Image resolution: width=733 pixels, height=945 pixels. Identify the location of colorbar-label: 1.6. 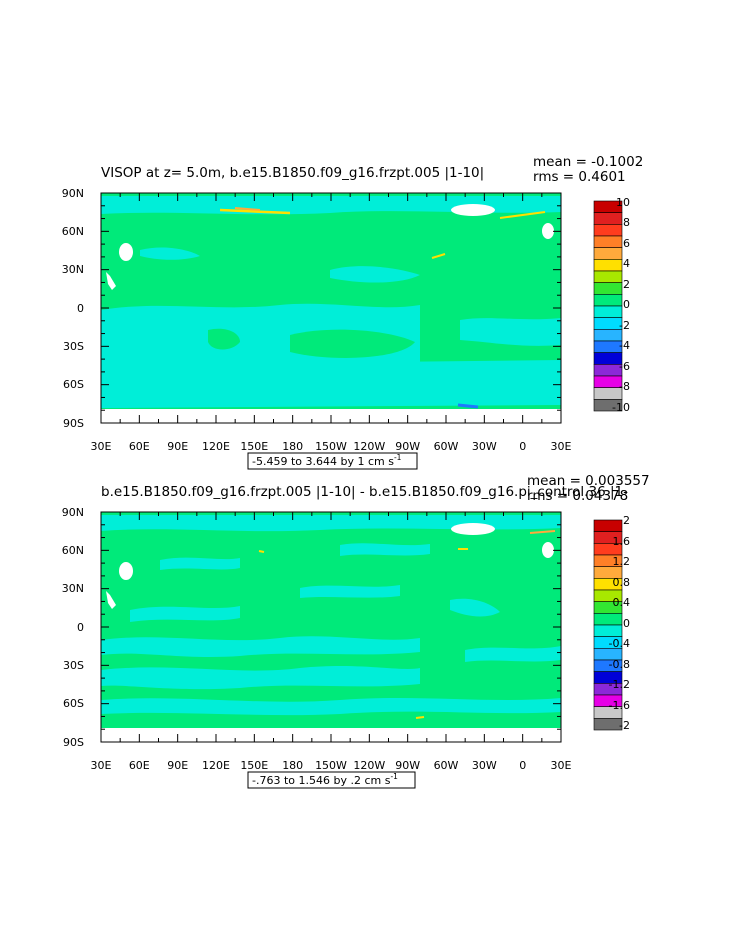
(622, 541).